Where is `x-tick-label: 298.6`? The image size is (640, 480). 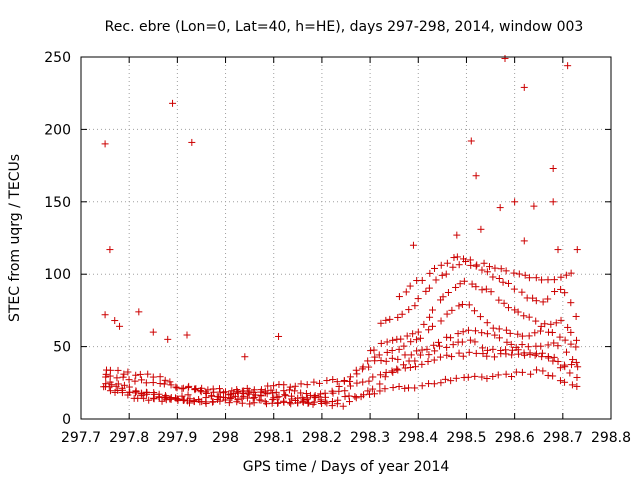 x-tick-label: 298.6 is located at coordinates (515, 438).